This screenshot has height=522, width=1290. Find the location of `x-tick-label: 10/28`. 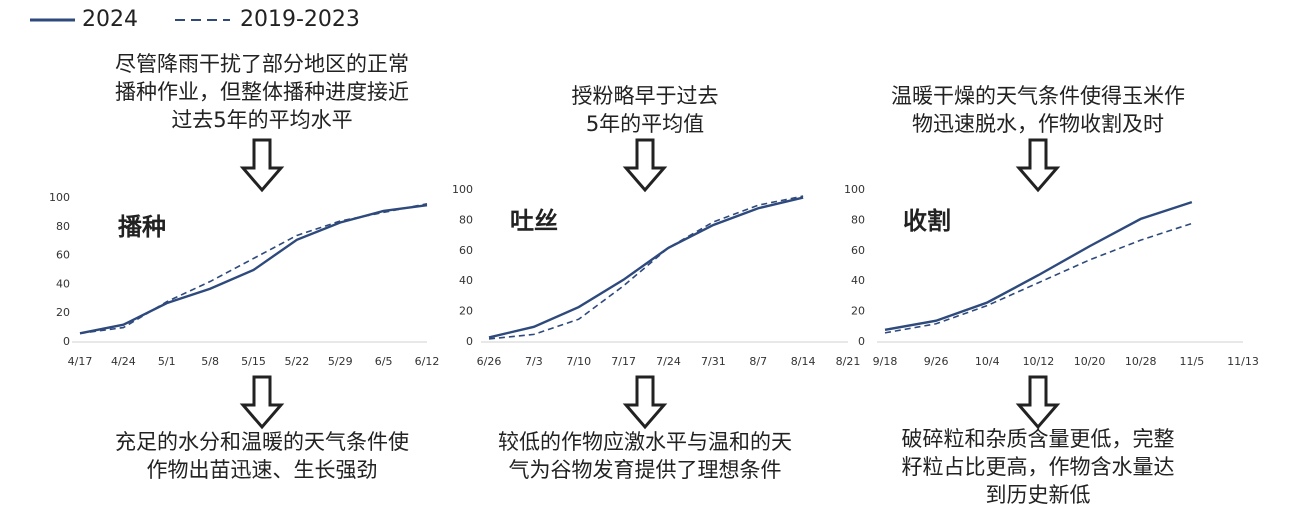

x-tick-label: 10/28 is located at coordinates (1141, 361).